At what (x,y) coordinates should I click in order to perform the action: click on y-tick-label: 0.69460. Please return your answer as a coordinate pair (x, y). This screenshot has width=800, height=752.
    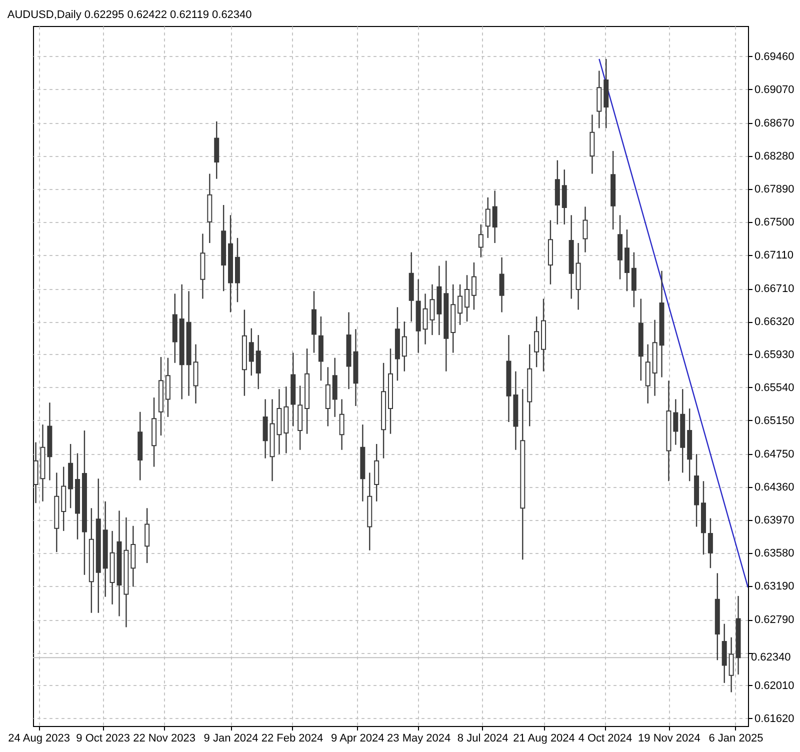
    Looking at the image, I should click on (774, 56).